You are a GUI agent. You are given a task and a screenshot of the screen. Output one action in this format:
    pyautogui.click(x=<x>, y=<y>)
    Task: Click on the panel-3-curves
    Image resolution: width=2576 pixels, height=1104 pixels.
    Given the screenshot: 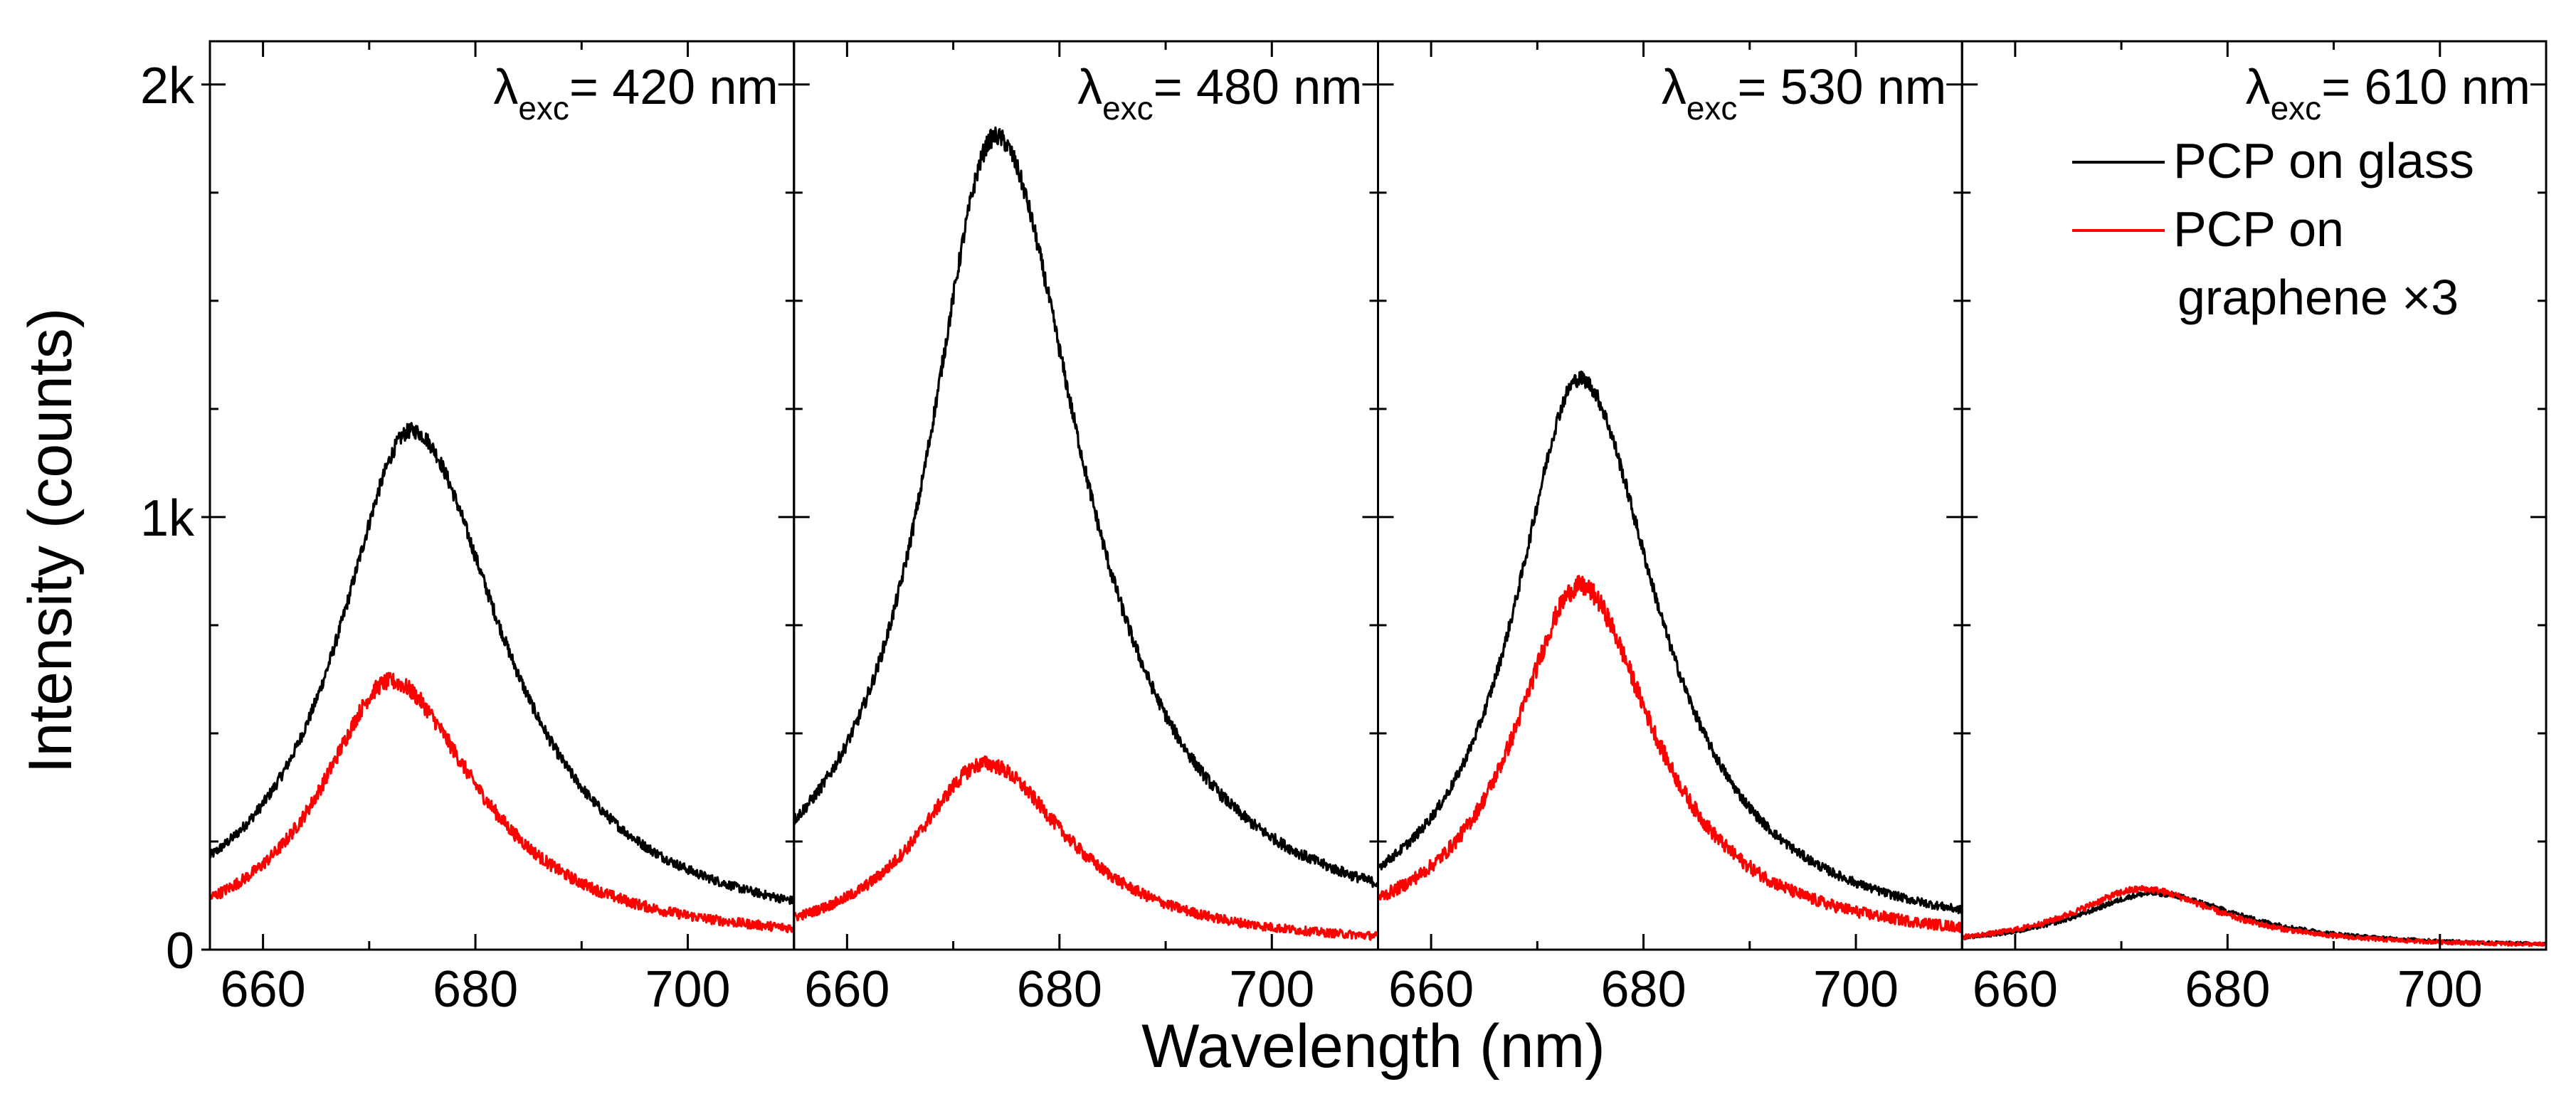 What is the action you would take?
    pyautogui.click(x=1671, y=652)
    